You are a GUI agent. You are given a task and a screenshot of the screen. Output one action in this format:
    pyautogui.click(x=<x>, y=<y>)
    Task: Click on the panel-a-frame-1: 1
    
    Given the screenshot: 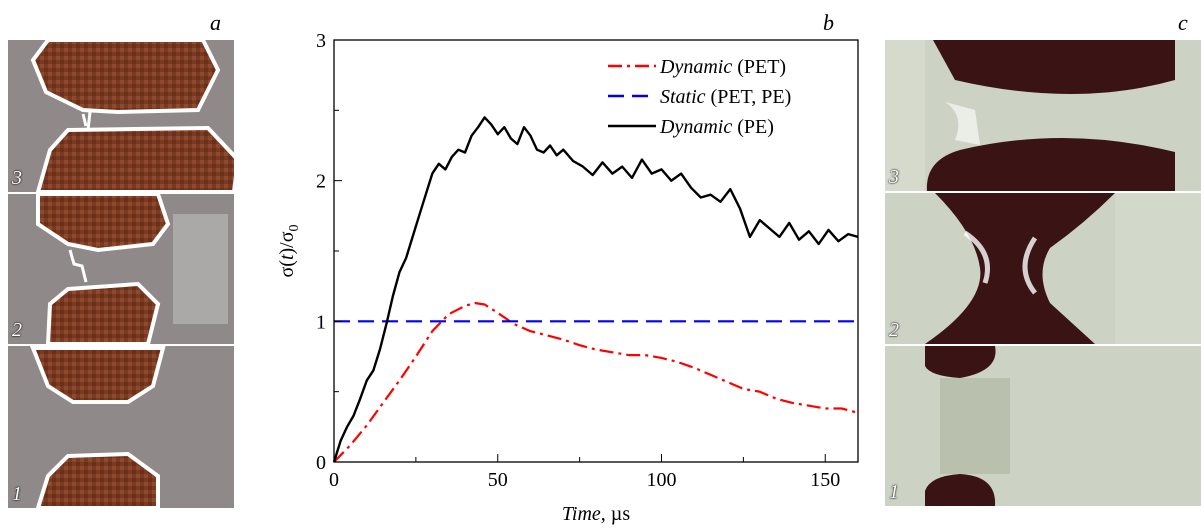 What is the action you would take?
    pyautogui.click(x=121, y=427)
    